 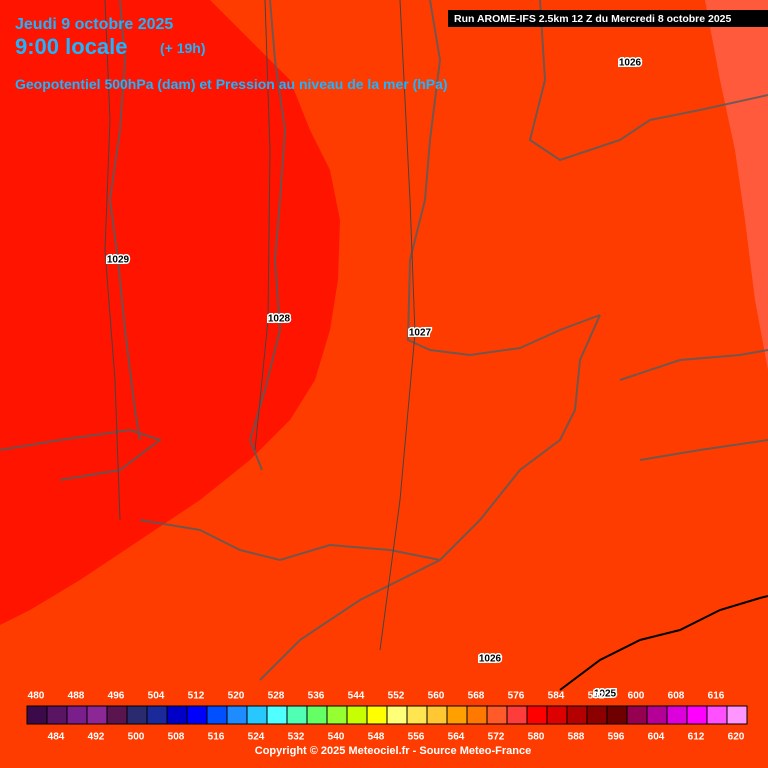 I want to click on legend-label: 544, so click(x=356, y=696).